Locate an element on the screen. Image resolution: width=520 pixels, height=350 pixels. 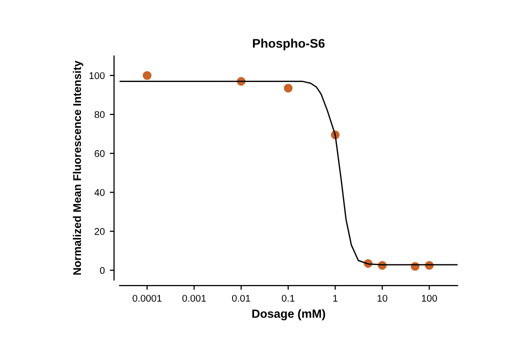
x-tick-label: 0.0001 is located at coordinates (147, 298).